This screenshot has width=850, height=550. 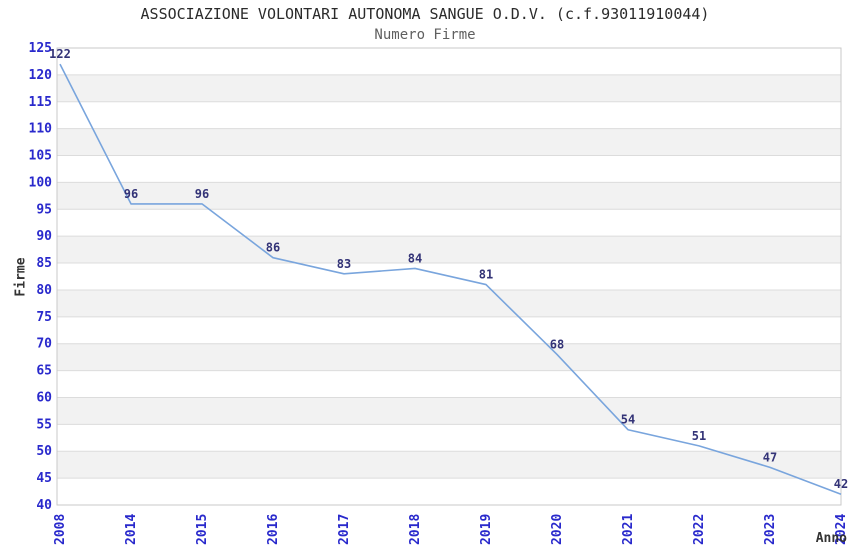 I want to click on y-tick-label: 50, so click(x=44, y=451).